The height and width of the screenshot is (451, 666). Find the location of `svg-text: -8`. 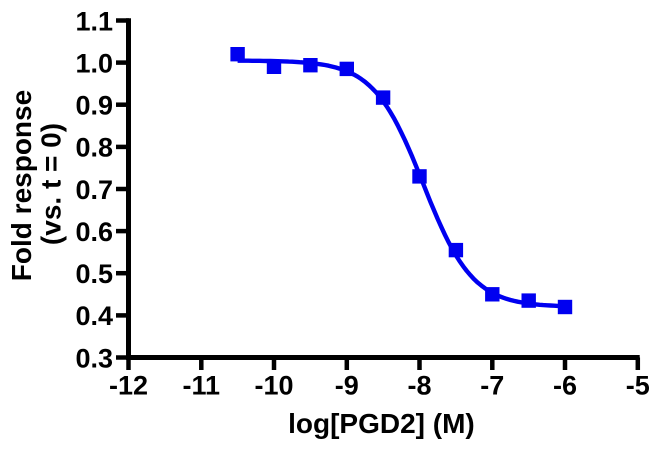

svg-text: -8 is located at coordinates (419, 385).